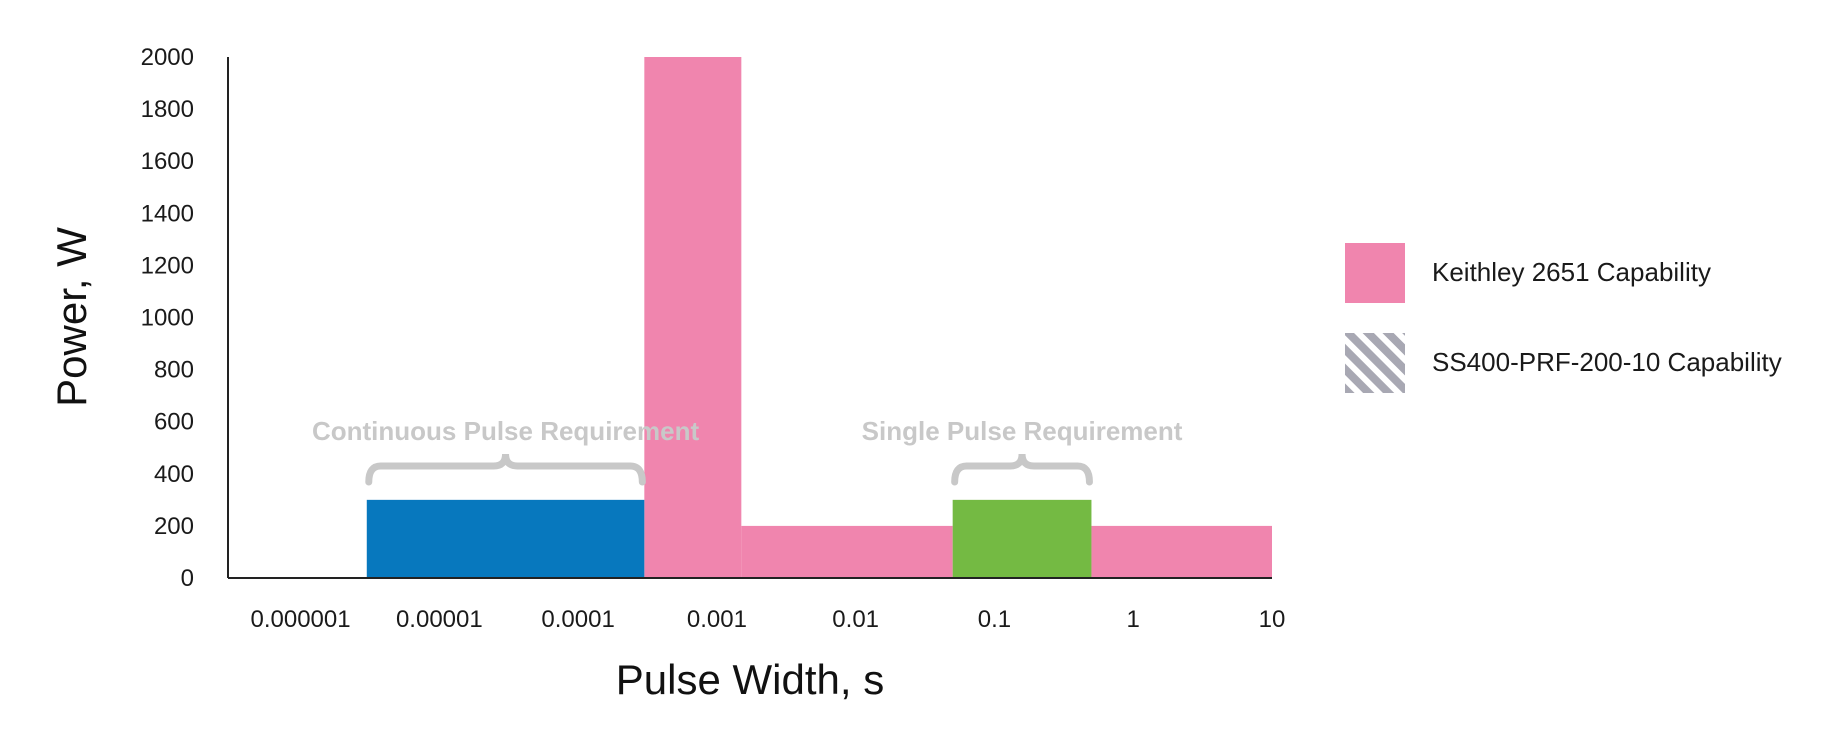 The height and width of the screenshot is (739, 1844). Describe the element at coordinates (994, 619) in the screenshot. I see `x-tick-label: 0.1` at that location.